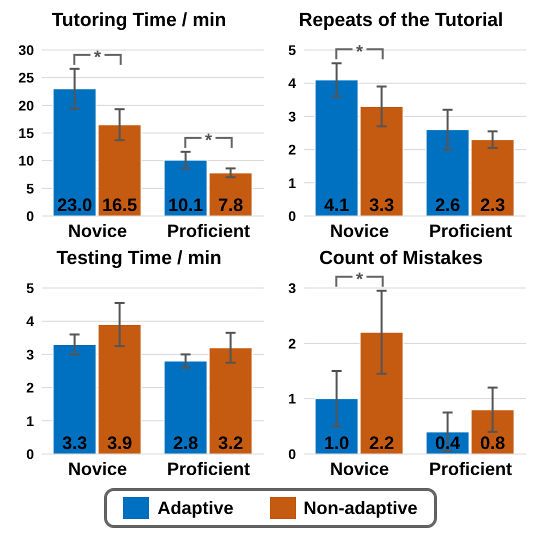 The image size is (541, 542). I want to click on data-label: 16.5, so click(120, 205).